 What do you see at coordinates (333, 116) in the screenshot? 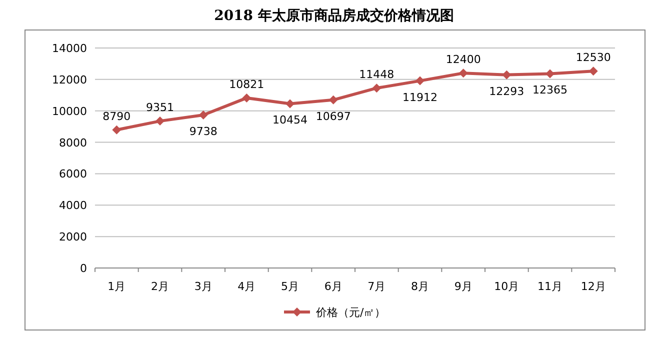
I see `data-label: 10697` at bounding box center [333, 116].